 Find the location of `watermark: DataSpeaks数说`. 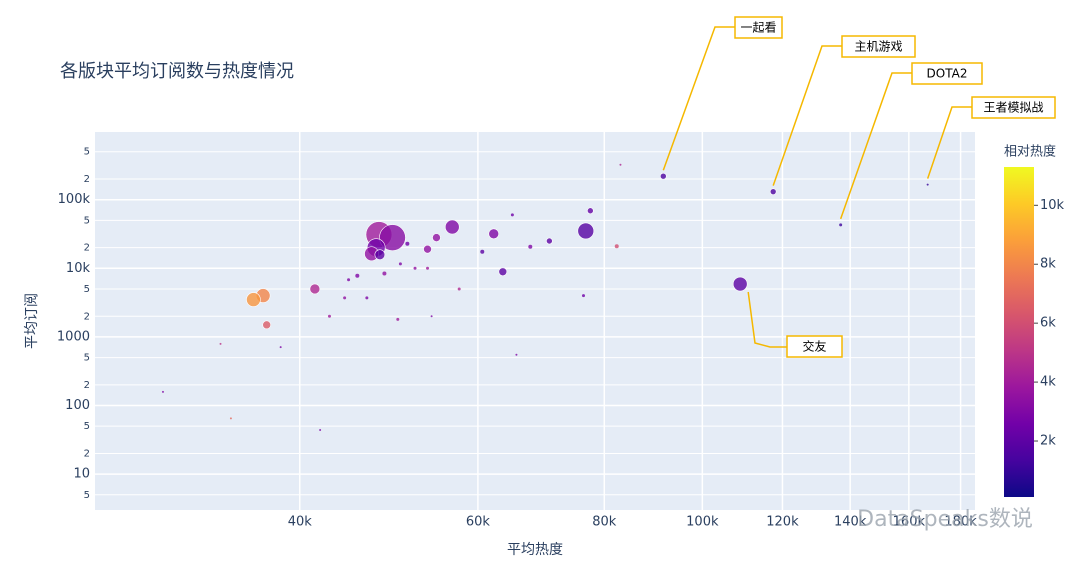

watermark: DataSpeaks数说 is located at coordinates (945, 519).